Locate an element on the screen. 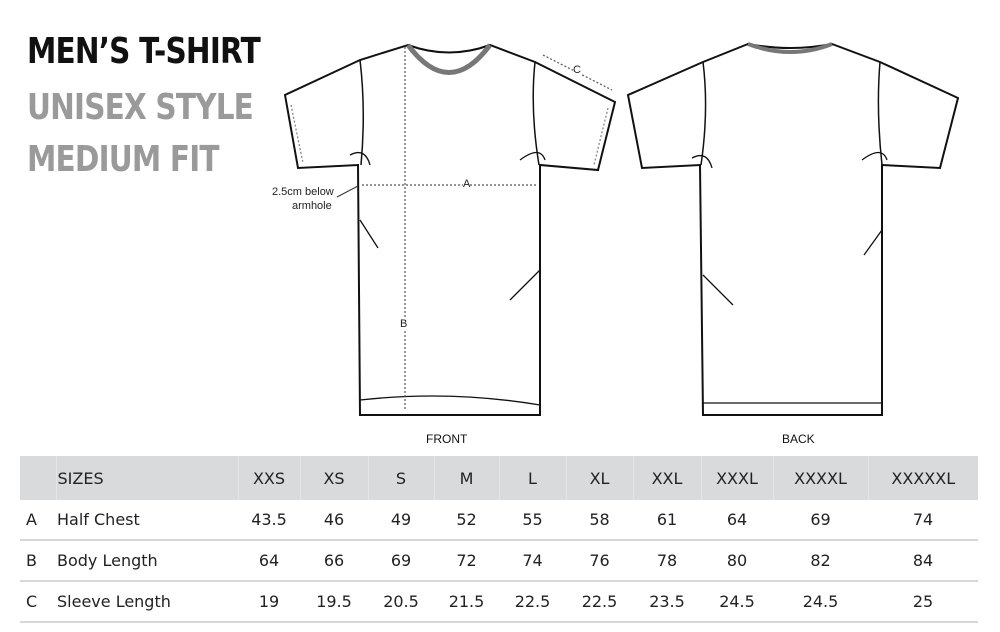 This screenshot has width=1000, height=632. value-cell: 23.5 is located at coordinates (667, 602).